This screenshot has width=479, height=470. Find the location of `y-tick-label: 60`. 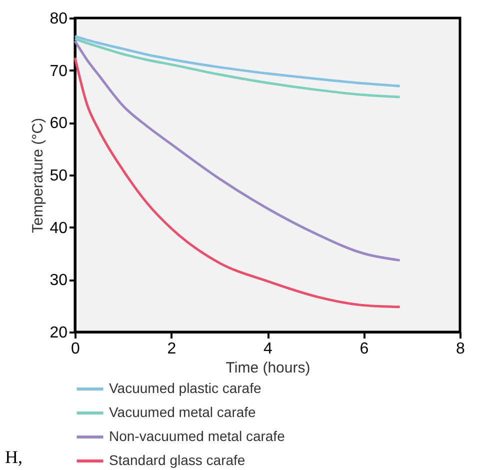

y-tick-label: 60 is located at coordinates (59, 123).